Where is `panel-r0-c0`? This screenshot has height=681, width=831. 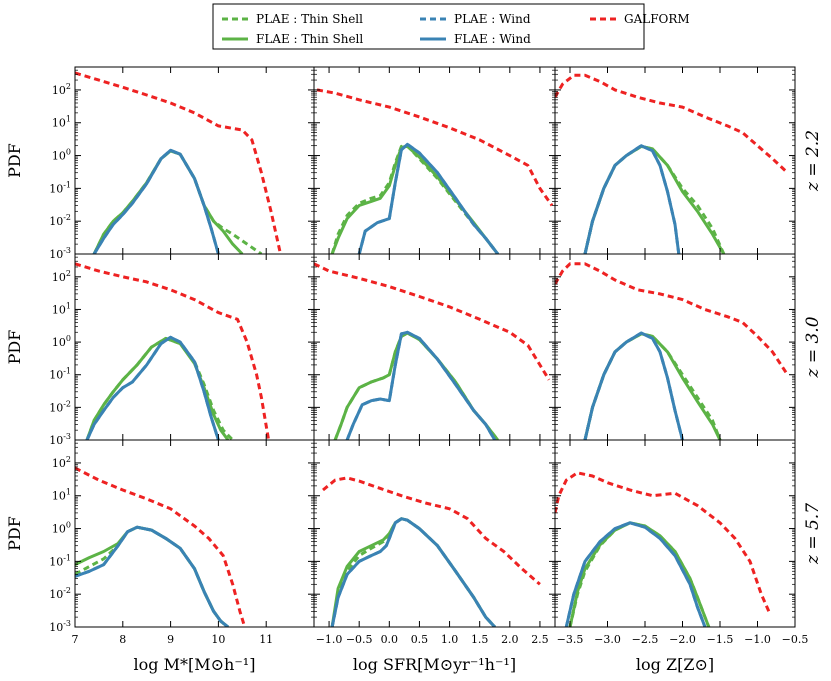 panel-r0-c0 is located at coordinates (194, 160).